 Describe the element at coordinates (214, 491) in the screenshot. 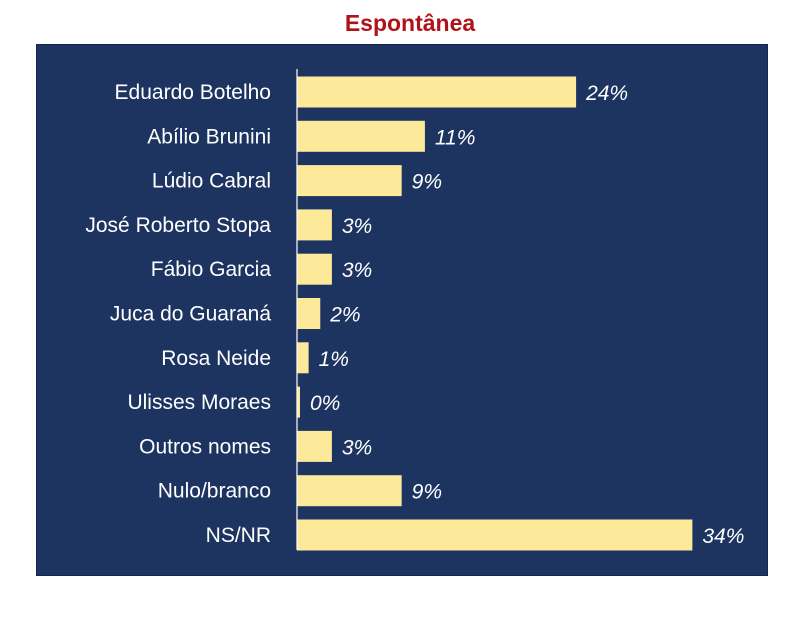

I see `category-label: Nulo/branco` at that location.